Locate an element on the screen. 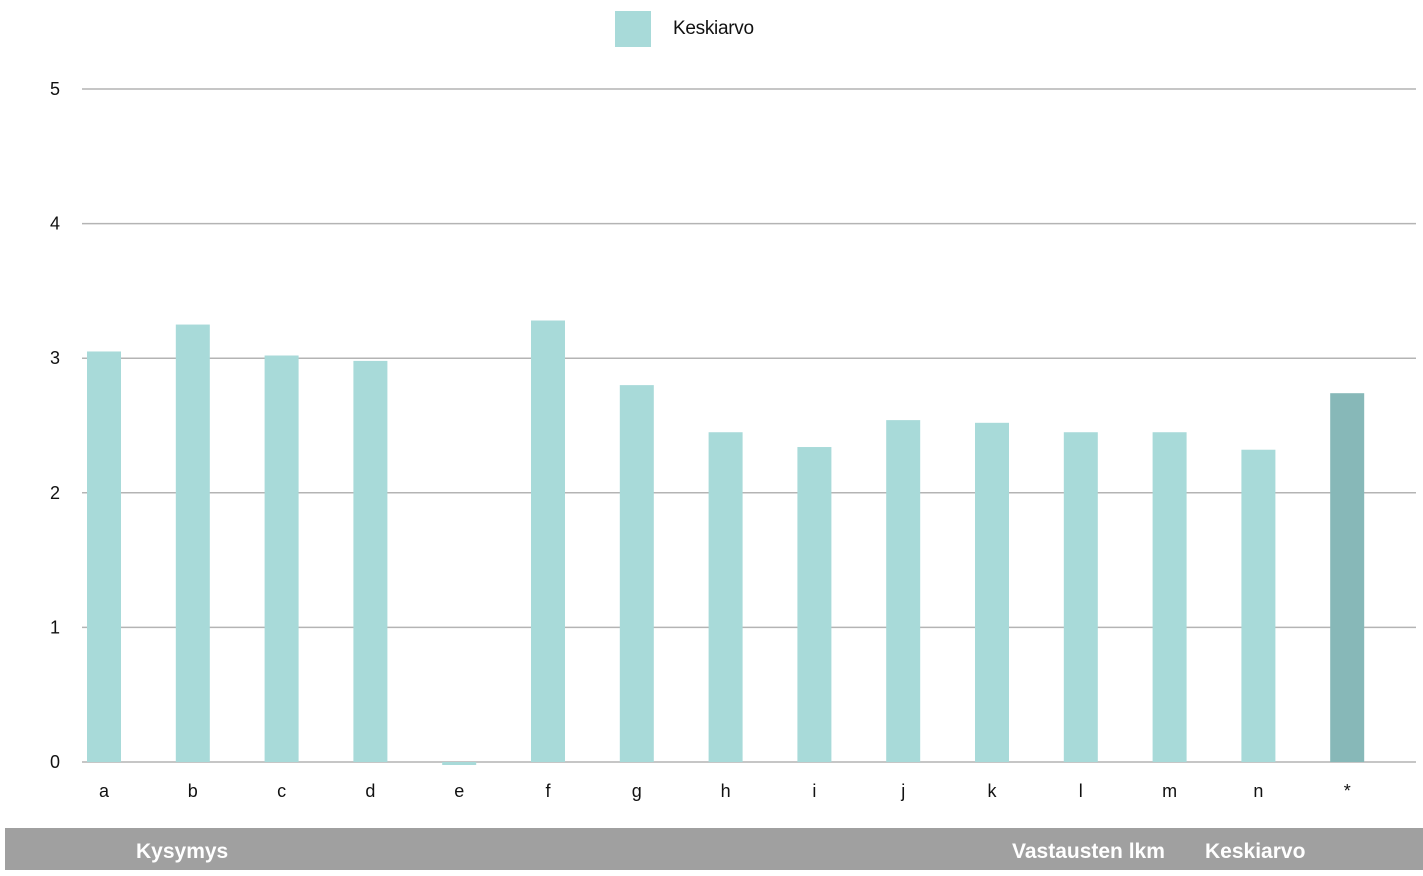 This screenshot has width=1423, height=876. x-tick-label: d is located at coordinates (370, 791).